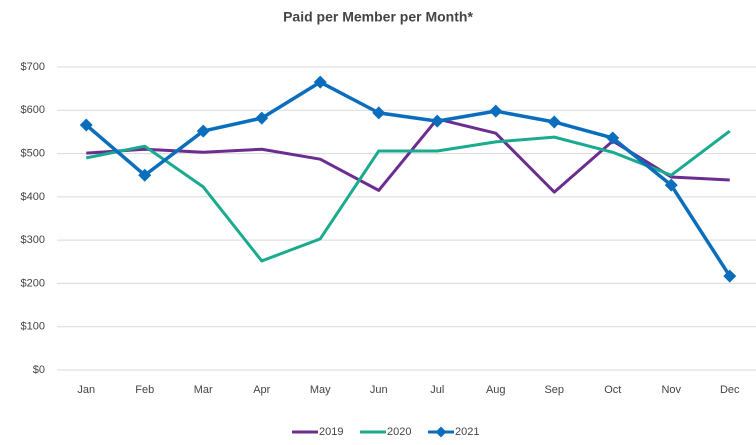  I want to click on y-tick-label: $0, so click(39, 370).